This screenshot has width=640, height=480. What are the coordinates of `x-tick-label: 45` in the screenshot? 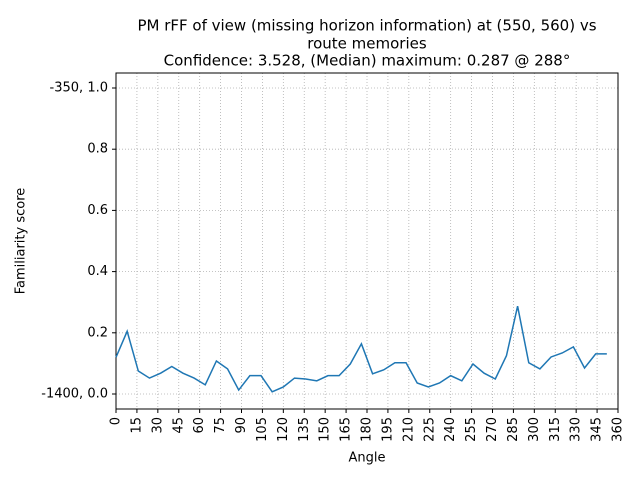 It's located at (178, 425).